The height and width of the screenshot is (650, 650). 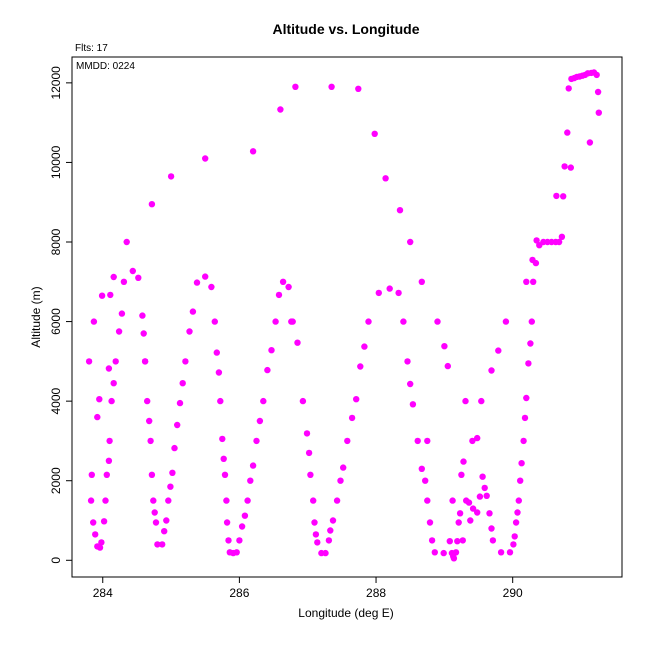 What do you see at coordinates (56, 162) in the screenshot?
I see `y-tick-label: 10000` at bounding box center [56, 162].